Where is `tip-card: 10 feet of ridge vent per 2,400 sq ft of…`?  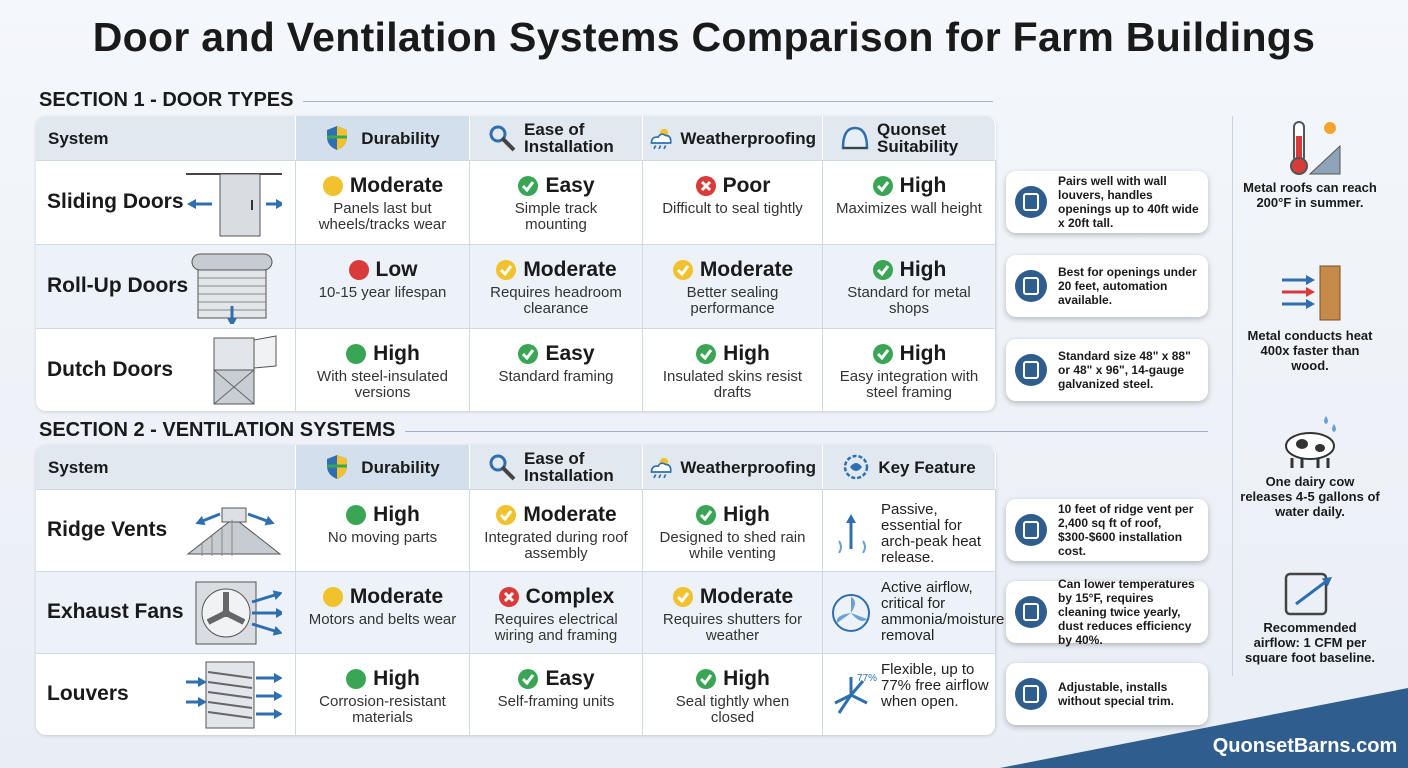
tip-card: 10 feet of ridge vent per 2,400 sq ft of… is located at coordinates (1107, 530).